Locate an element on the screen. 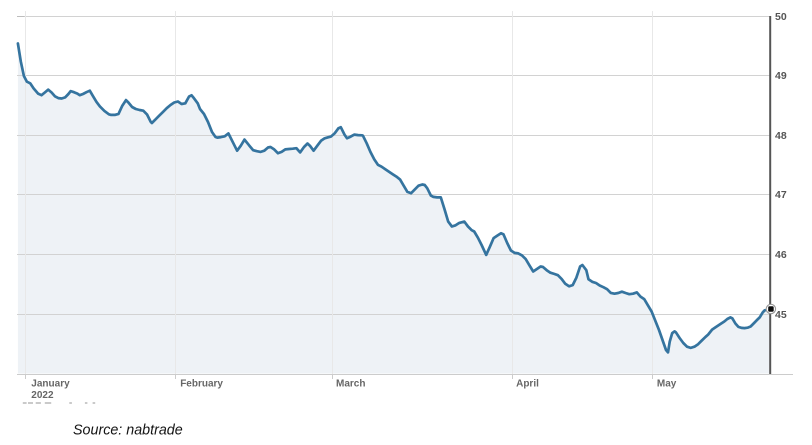 Image resolution: width=812 pixels, height=445 pixels. svg-text: March is located at coordinates (350, 384).